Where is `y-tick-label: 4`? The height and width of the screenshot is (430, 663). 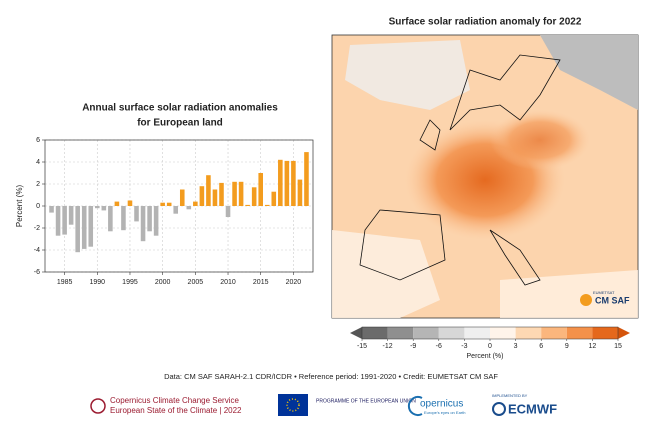
y-tick-label: 4 is located at coordinates (38, 162).